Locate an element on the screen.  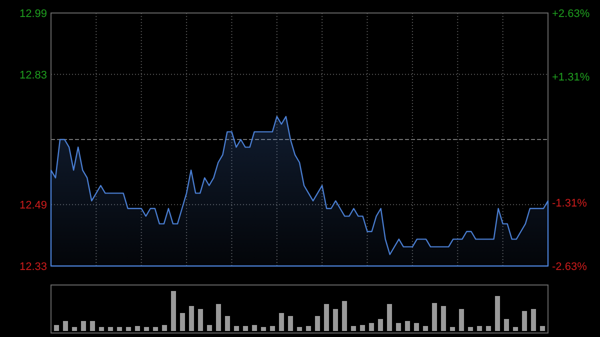
y-tick-label: 12.83 is located at coordinates (33, 75).